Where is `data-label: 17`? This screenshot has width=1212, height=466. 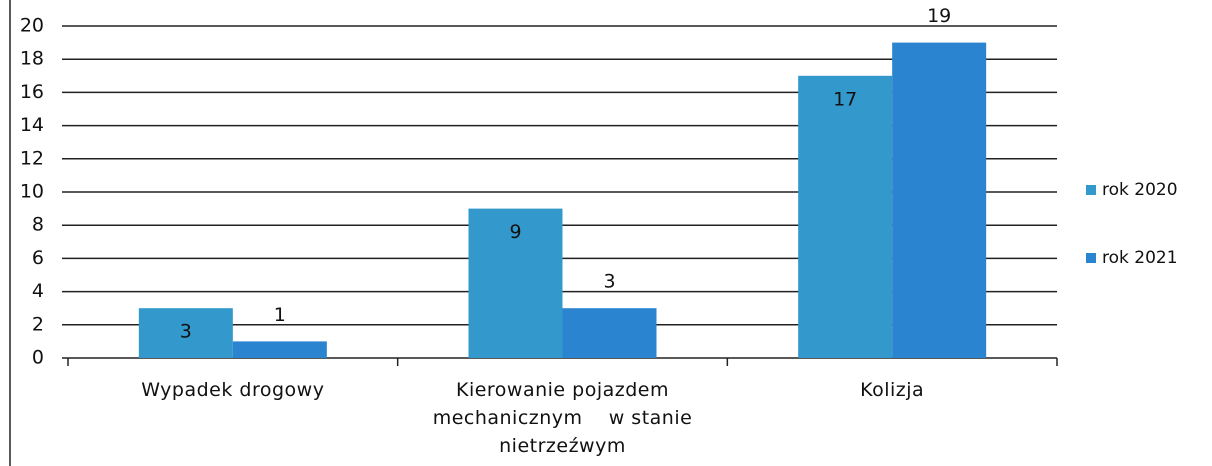
data-label: 17 is located at coordinates (845, 99).